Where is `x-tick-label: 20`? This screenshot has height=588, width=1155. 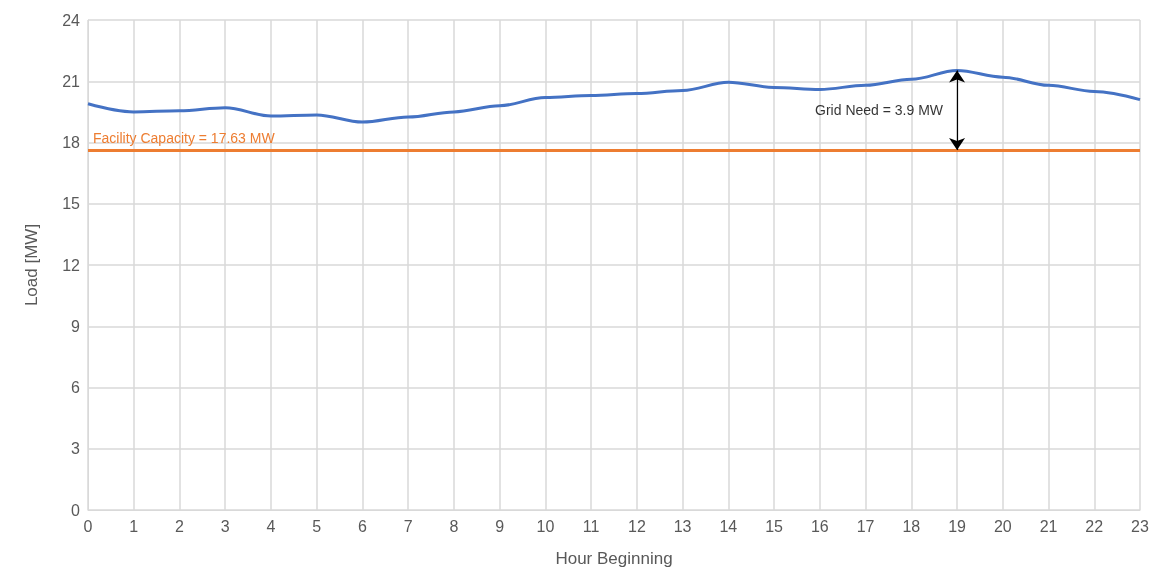
x-tick-label: 20 is located at coordinates (1002, 526).